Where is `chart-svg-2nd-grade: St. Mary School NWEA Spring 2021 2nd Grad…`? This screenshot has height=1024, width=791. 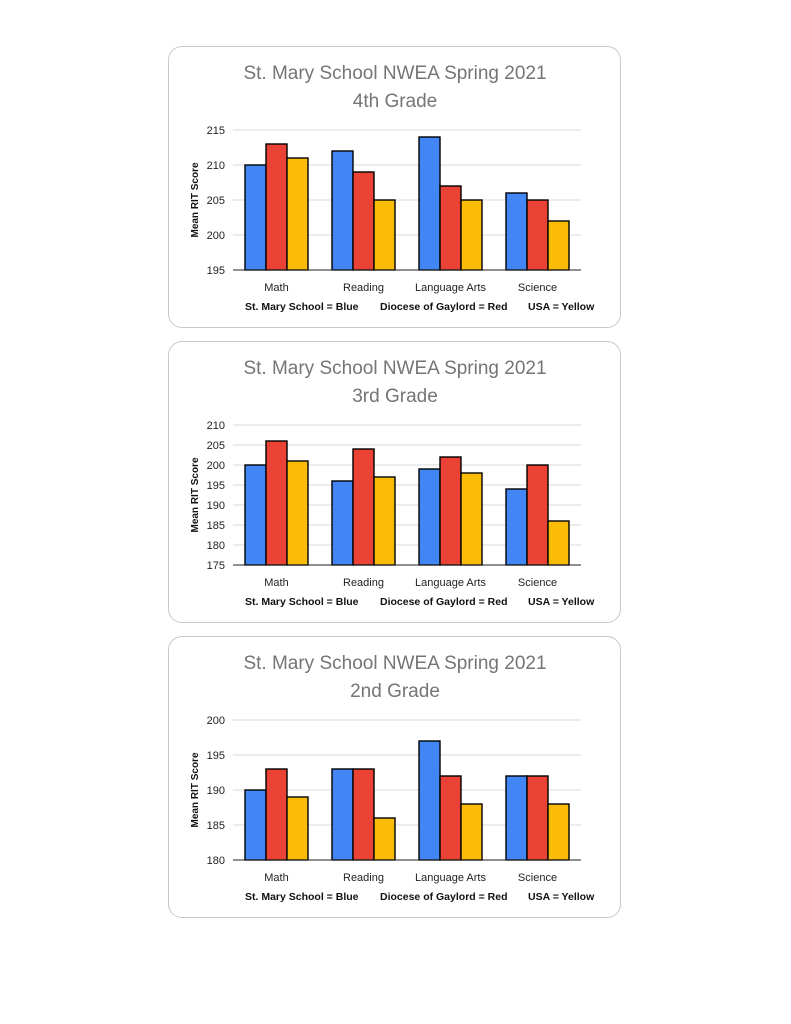
chart-svg-2nd-grade: St. Mary School NWEA Spring 2021 2nd Grad… is located at coordinates (392, 778).